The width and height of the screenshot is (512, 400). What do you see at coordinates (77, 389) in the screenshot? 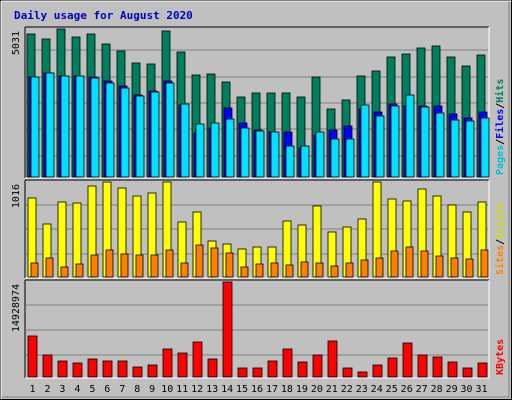
I see `x-tick-day-4: 4` at bounding box center [77, 389].